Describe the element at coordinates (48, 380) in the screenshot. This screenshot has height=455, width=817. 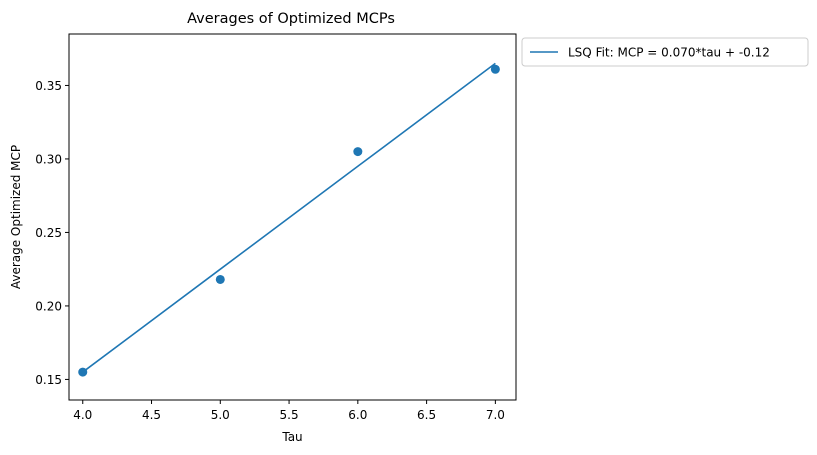
I see `y-tick-label: 0.15` at that location.